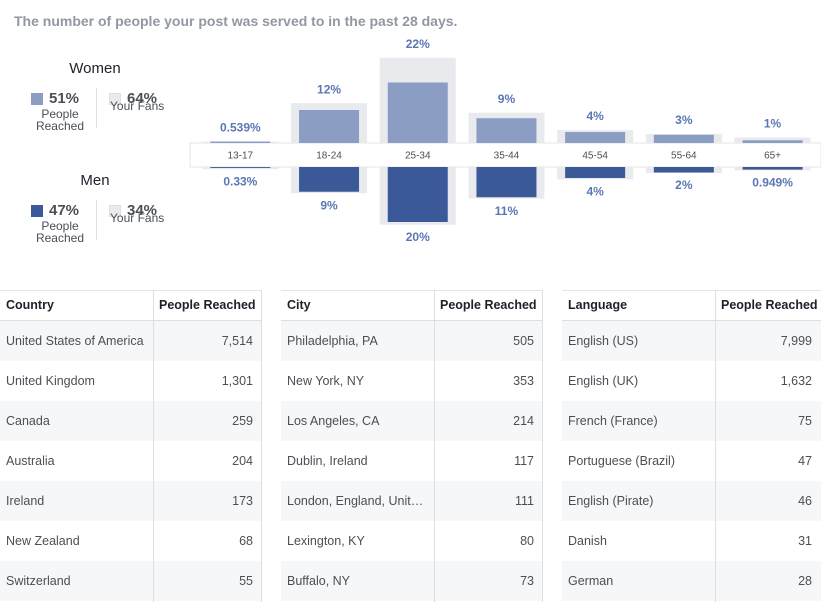  What do you see at coordinates (64, 98) in the screenshot?
I see `legend-value: 51%` at bounding box center [64, 98].